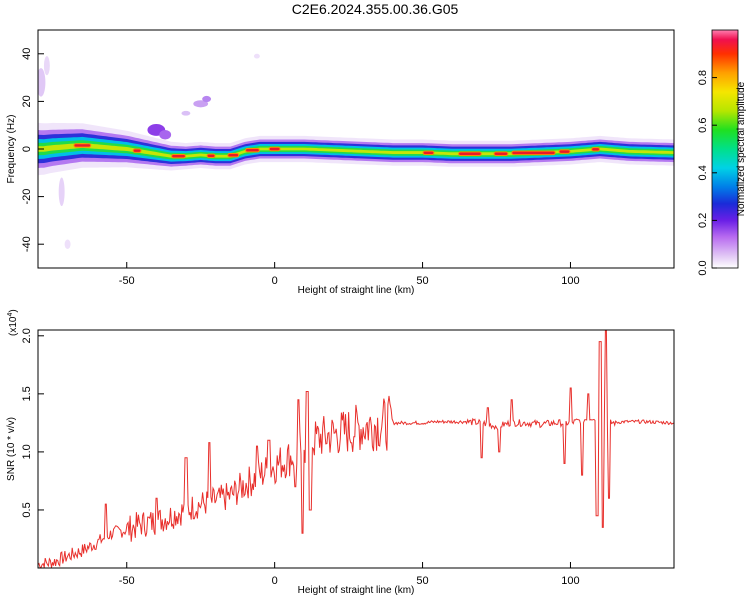  I want to click on spectrogram-x-tick-label: 100, so click(570, 281).